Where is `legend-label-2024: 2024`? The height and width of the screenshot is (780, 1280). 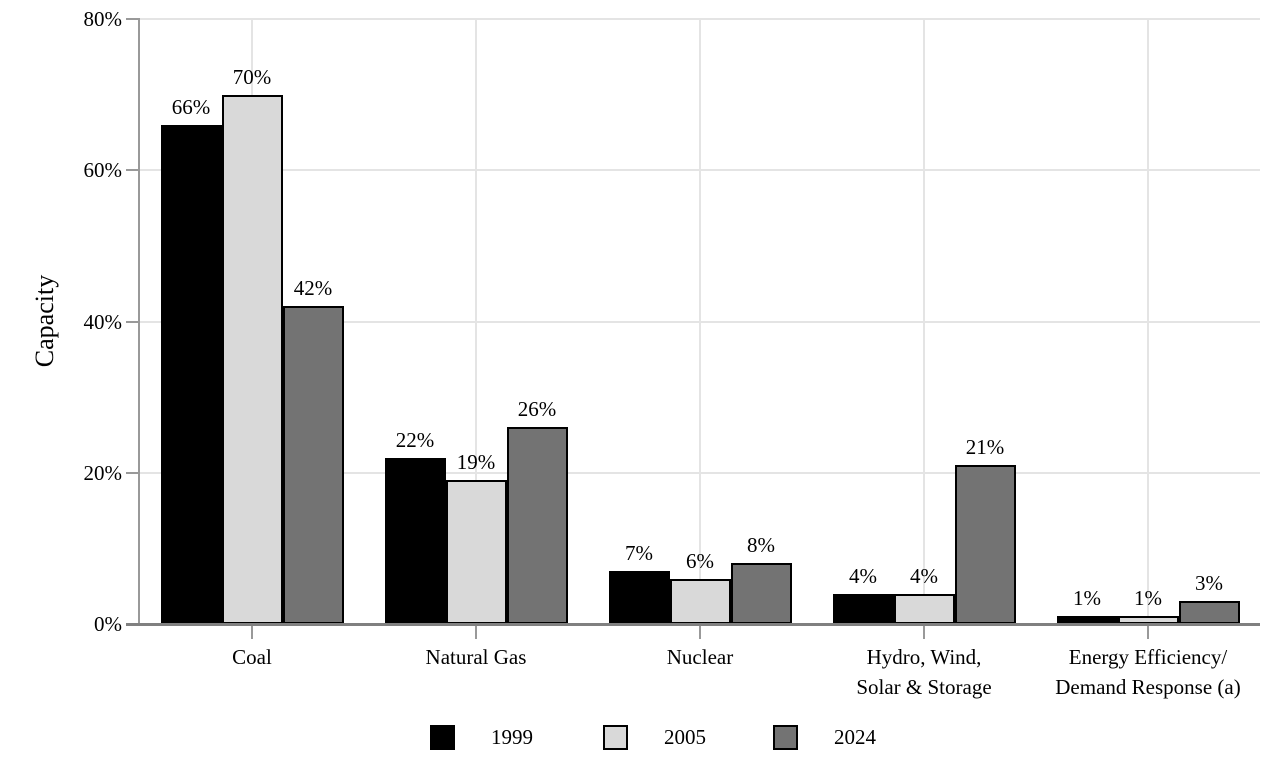 legend-label-2024: 2024 is located at coordinates (855, 737).